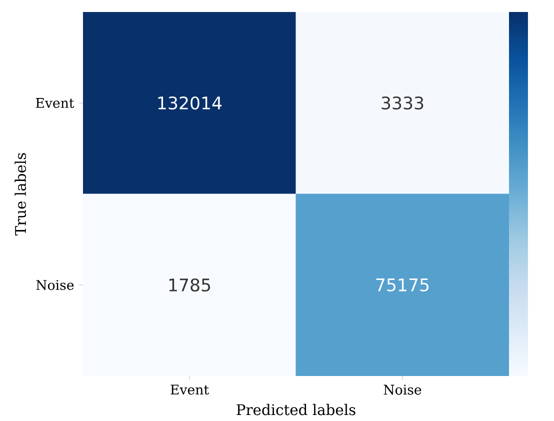 This screenshot has height=421, width=554. I want to click on data-label: 75175, so click(402, 285).